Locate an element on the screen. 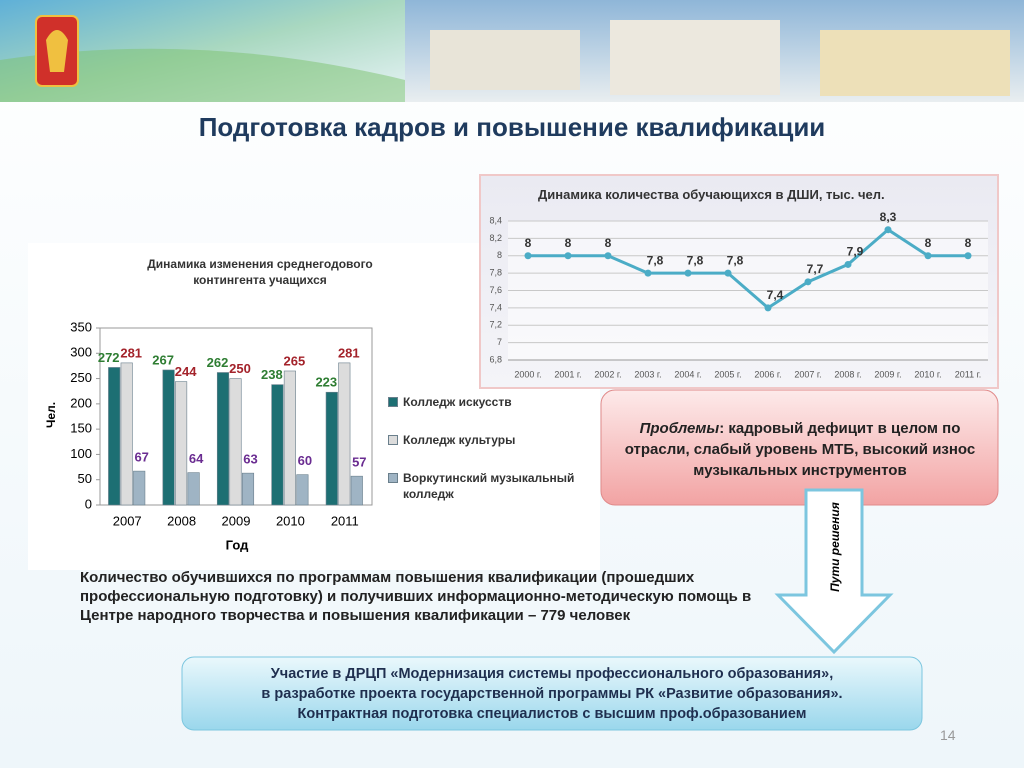 The width and height of the screenshot is (1024, 768). x-tick-label: 2009 is located at coordinates (236, 520).